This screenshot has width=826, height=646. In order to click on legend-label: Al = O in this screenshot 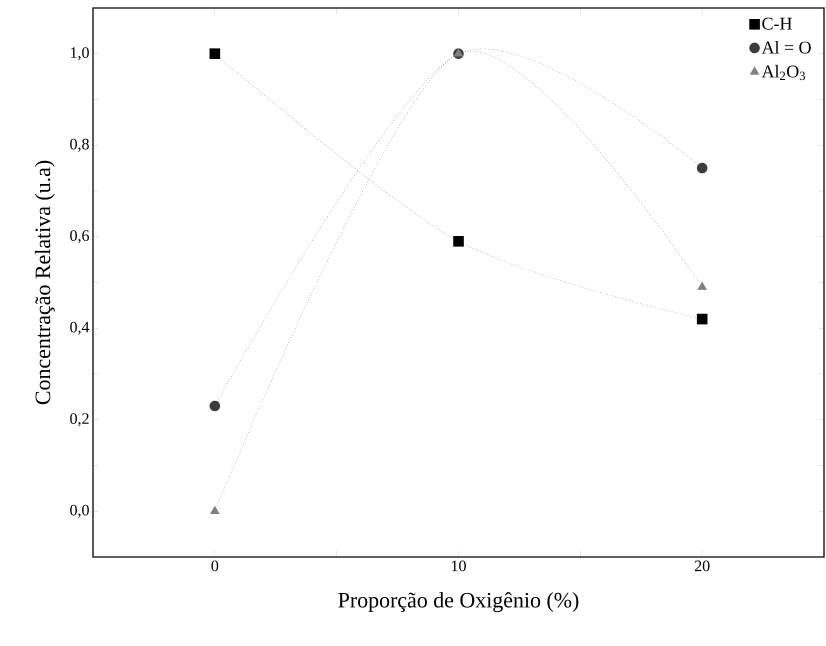, I will do `click(786, 47)`.